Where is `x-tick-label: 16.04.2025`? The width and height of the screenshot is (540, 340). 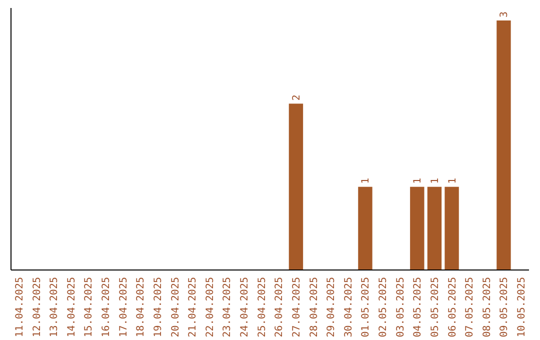
x-tick-label: 16.04.2025 is located at coordinates (106, 307).